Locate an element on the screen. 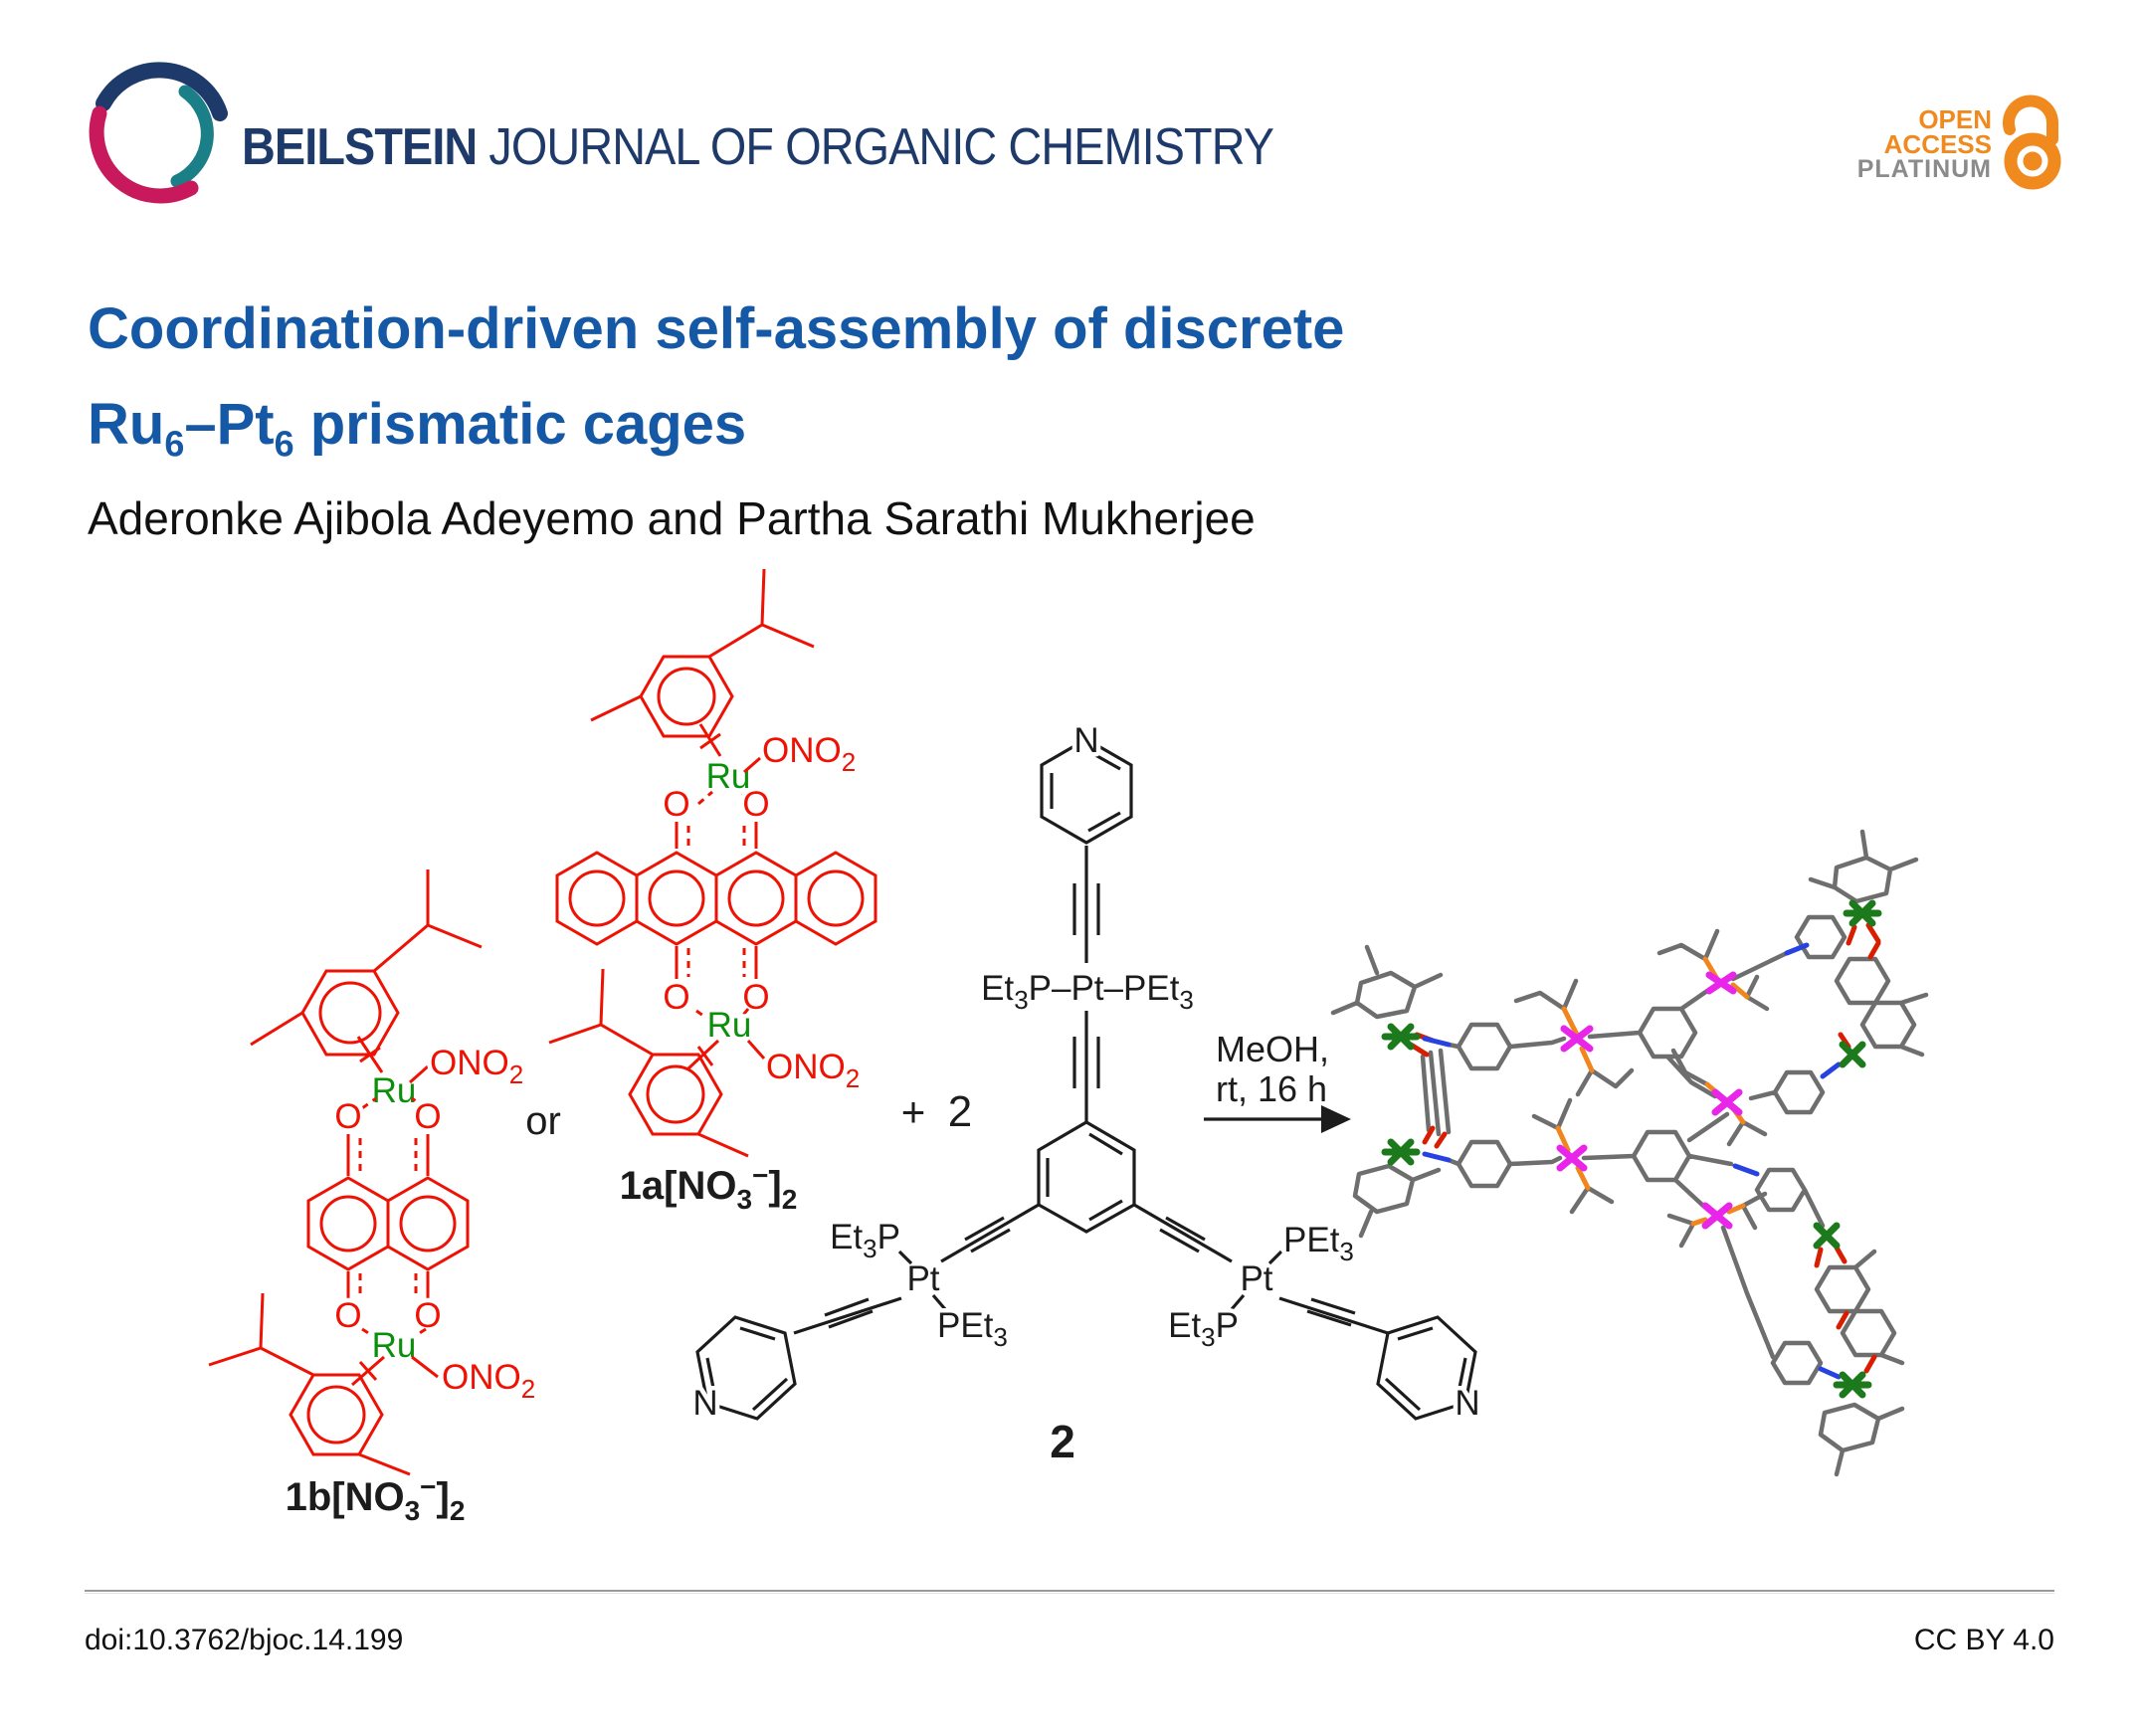 The width and height of the screenshot is (2139, 1736). crystal-structure-cage is located at coordinates (1630, 1153).